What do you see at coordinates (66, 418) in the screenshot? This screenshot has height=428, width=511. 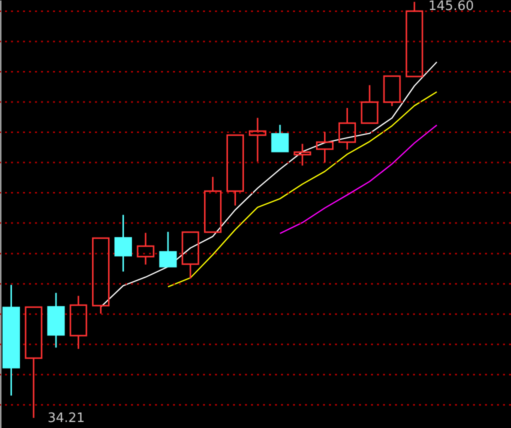 I see `annotation: 34.21` at bounding box center [66, 418].